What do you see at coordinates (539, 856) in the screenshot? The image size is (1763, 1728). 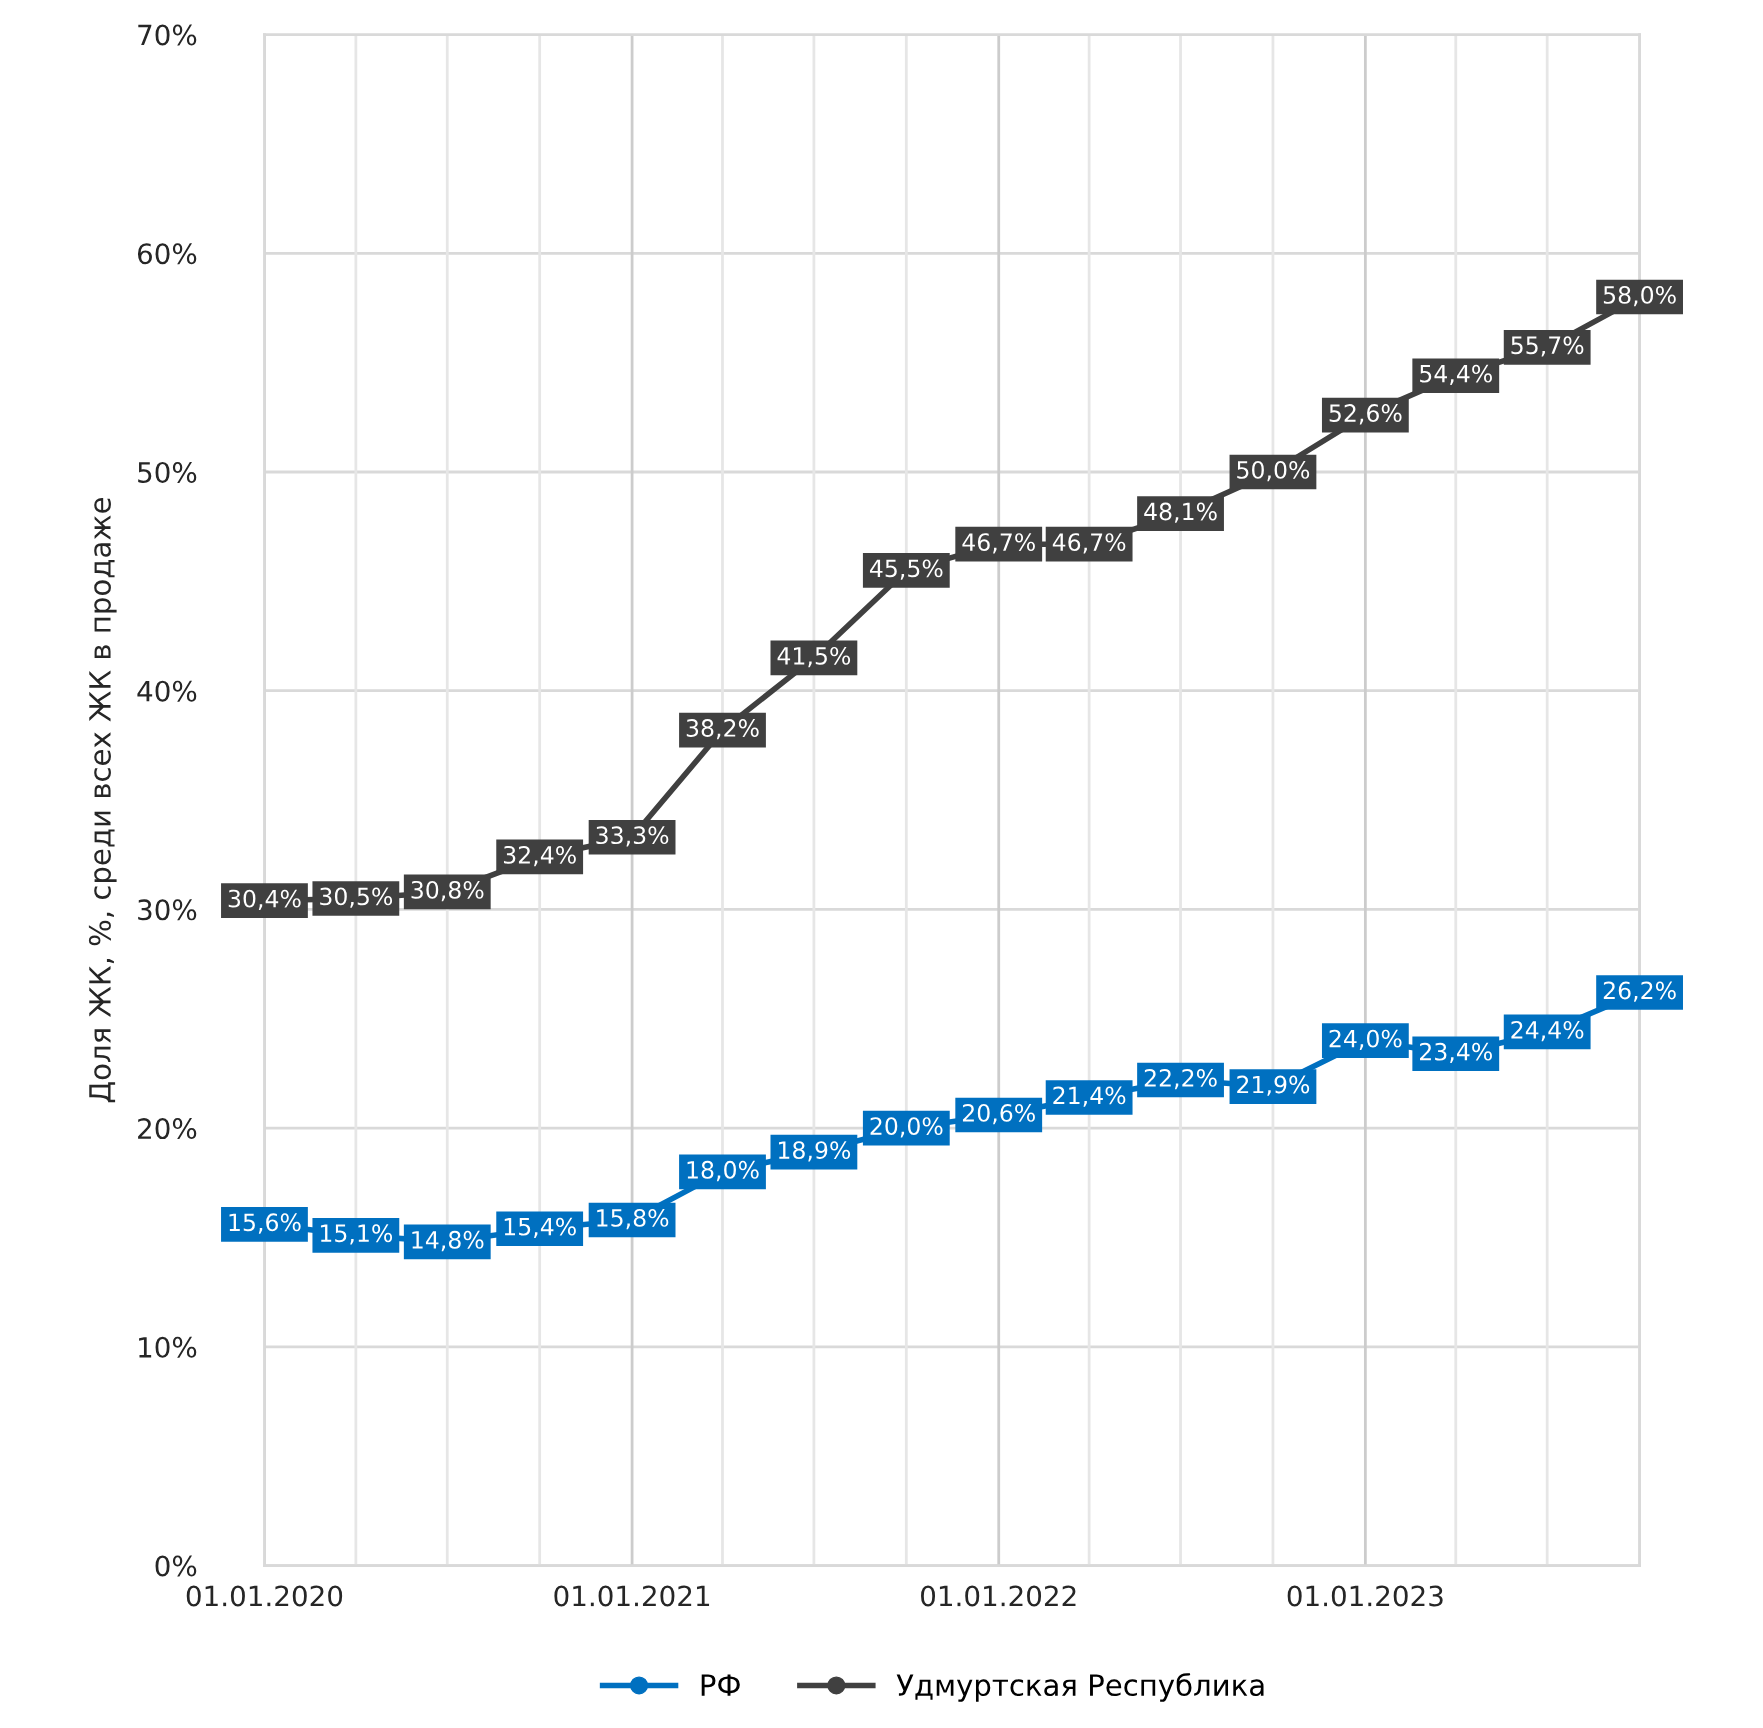 I see `data-label: 32,4%` at bounding box center [539, 856].